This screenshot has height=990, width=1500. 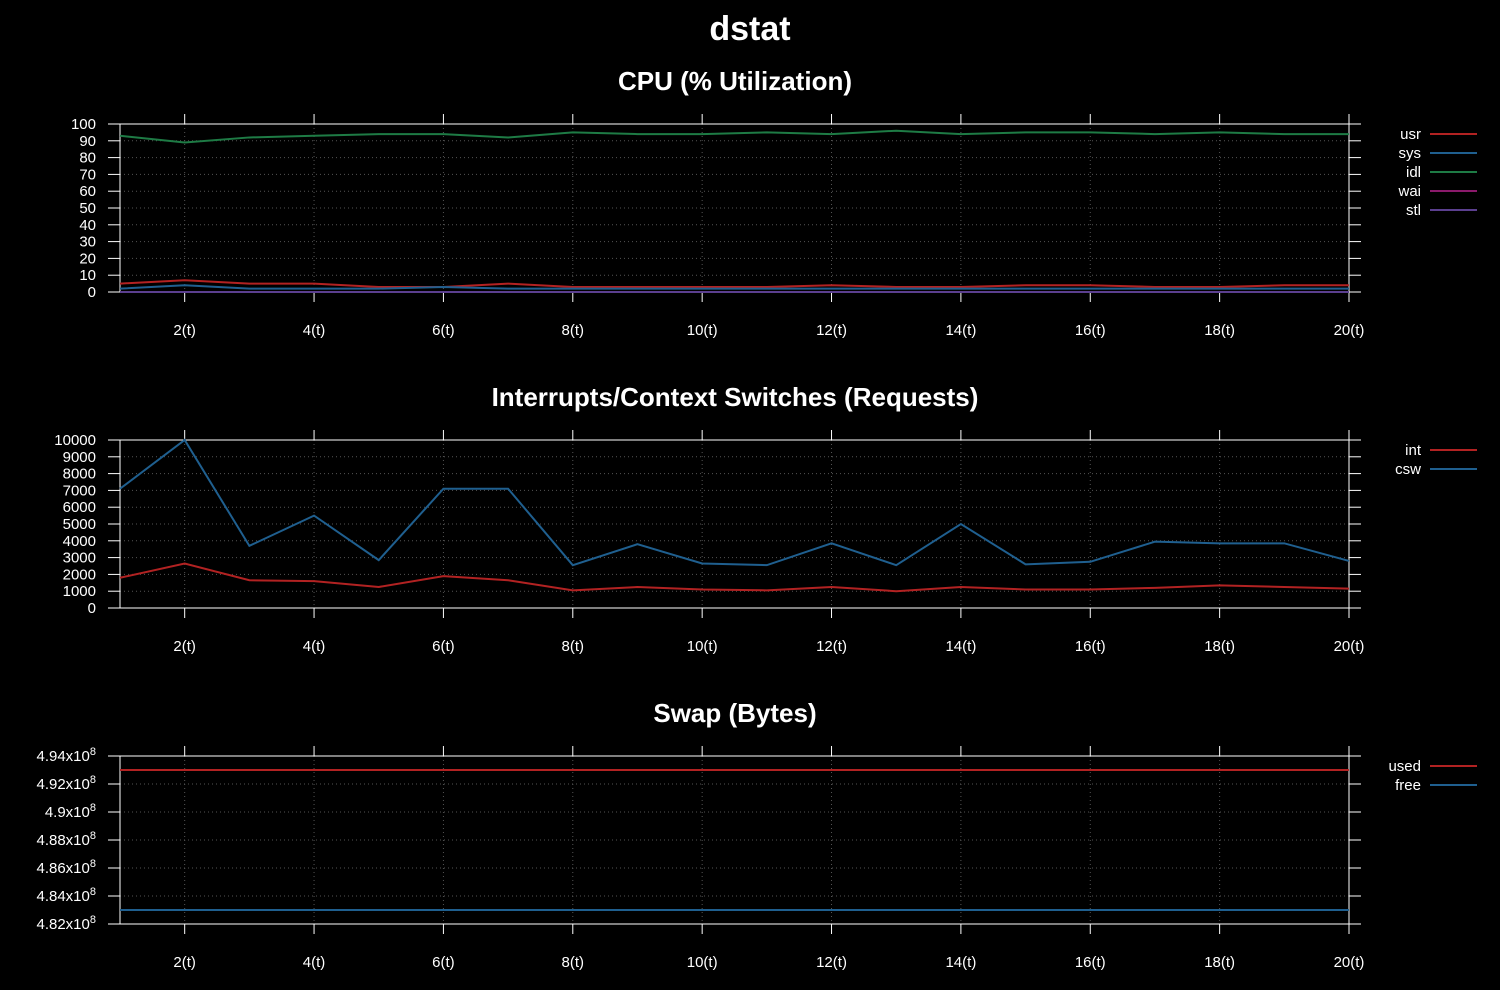 I want to click on chart-title: Interrupts/Context Switches (Requests), so click(x=735, y=397).